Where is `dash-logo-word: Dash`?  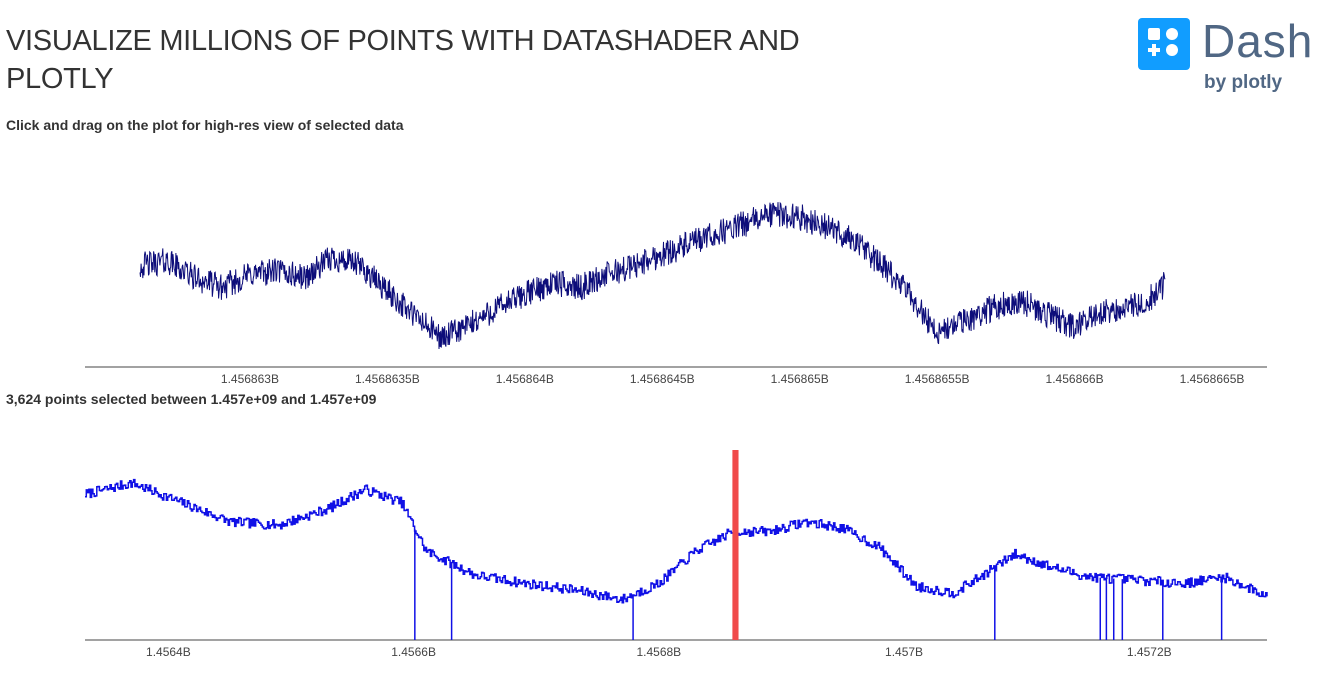 dash-logo-word: Dash is located at coordinates (1258, 41).